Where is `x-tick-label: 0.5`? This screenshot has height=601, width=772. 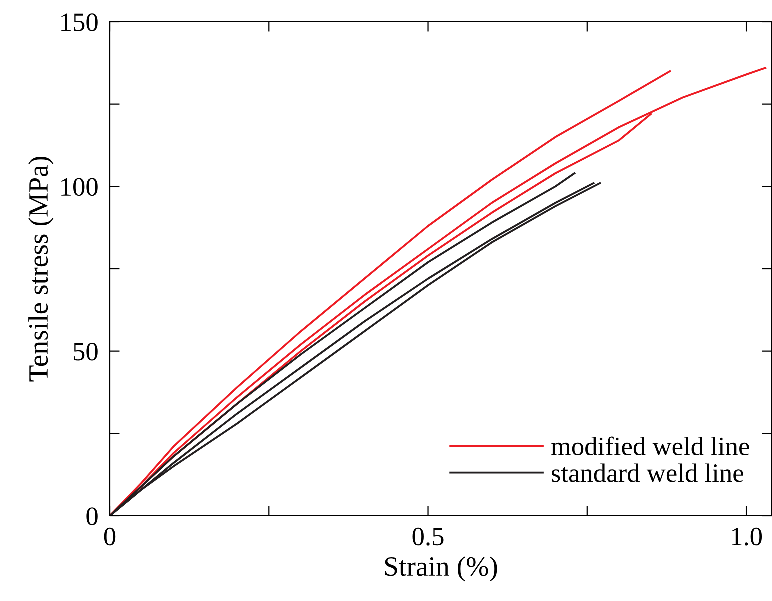 x-tick-label: 0.5 is located at coordinates (428, 537).